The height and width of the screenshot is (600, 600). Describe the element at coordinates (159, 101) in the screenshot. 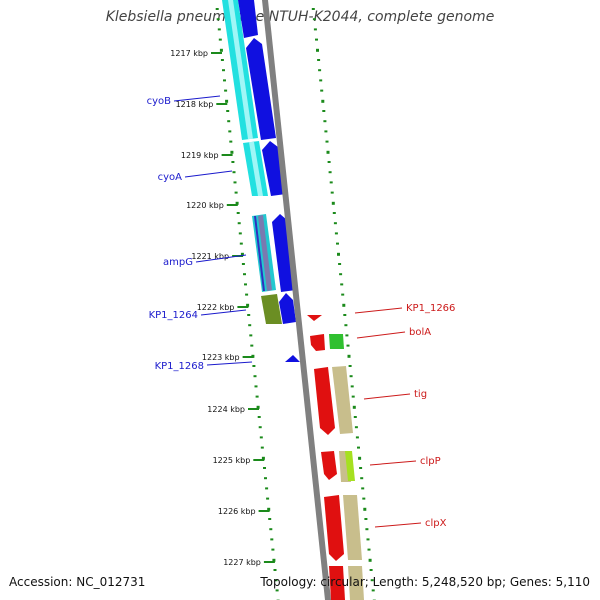

I see `gene-label-cyoB: cyoB` at that location.